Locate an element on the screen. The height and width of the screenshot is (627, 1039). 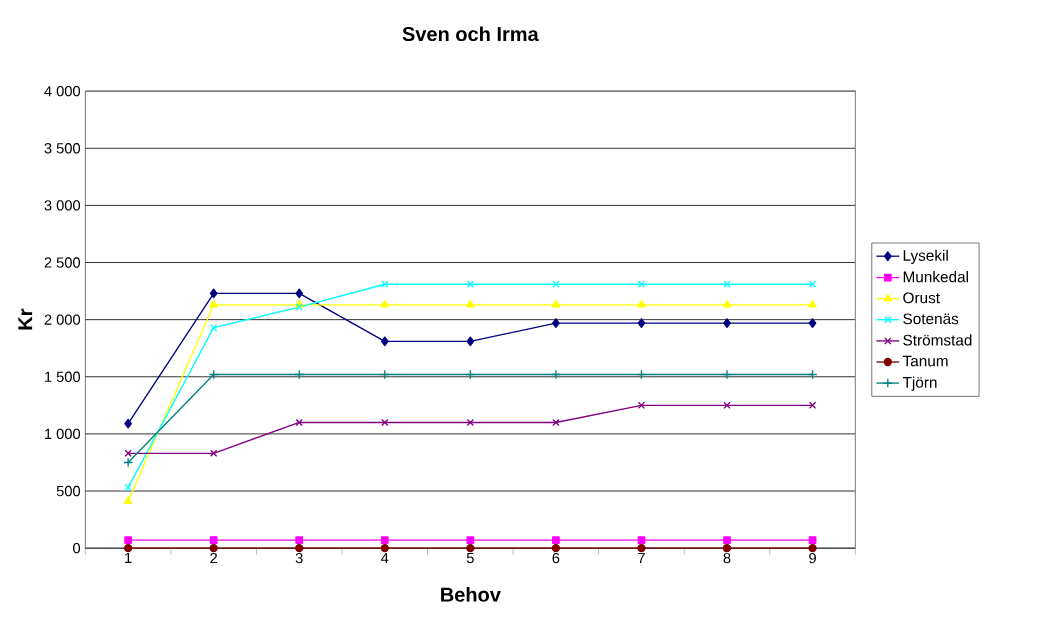
y-tick-label: 3 000 is located at coordinates (62, 205).